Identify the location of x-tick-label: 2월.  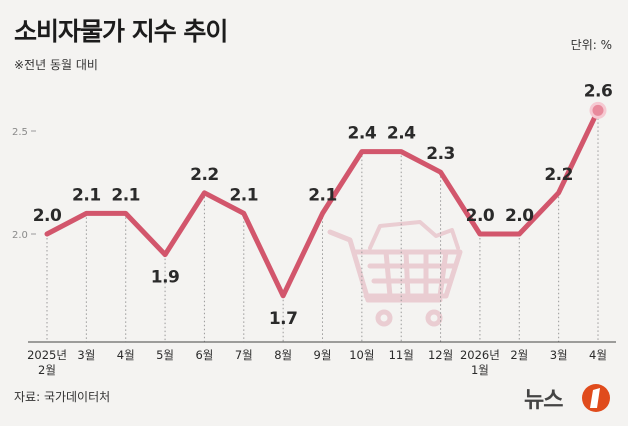
(519, 355).